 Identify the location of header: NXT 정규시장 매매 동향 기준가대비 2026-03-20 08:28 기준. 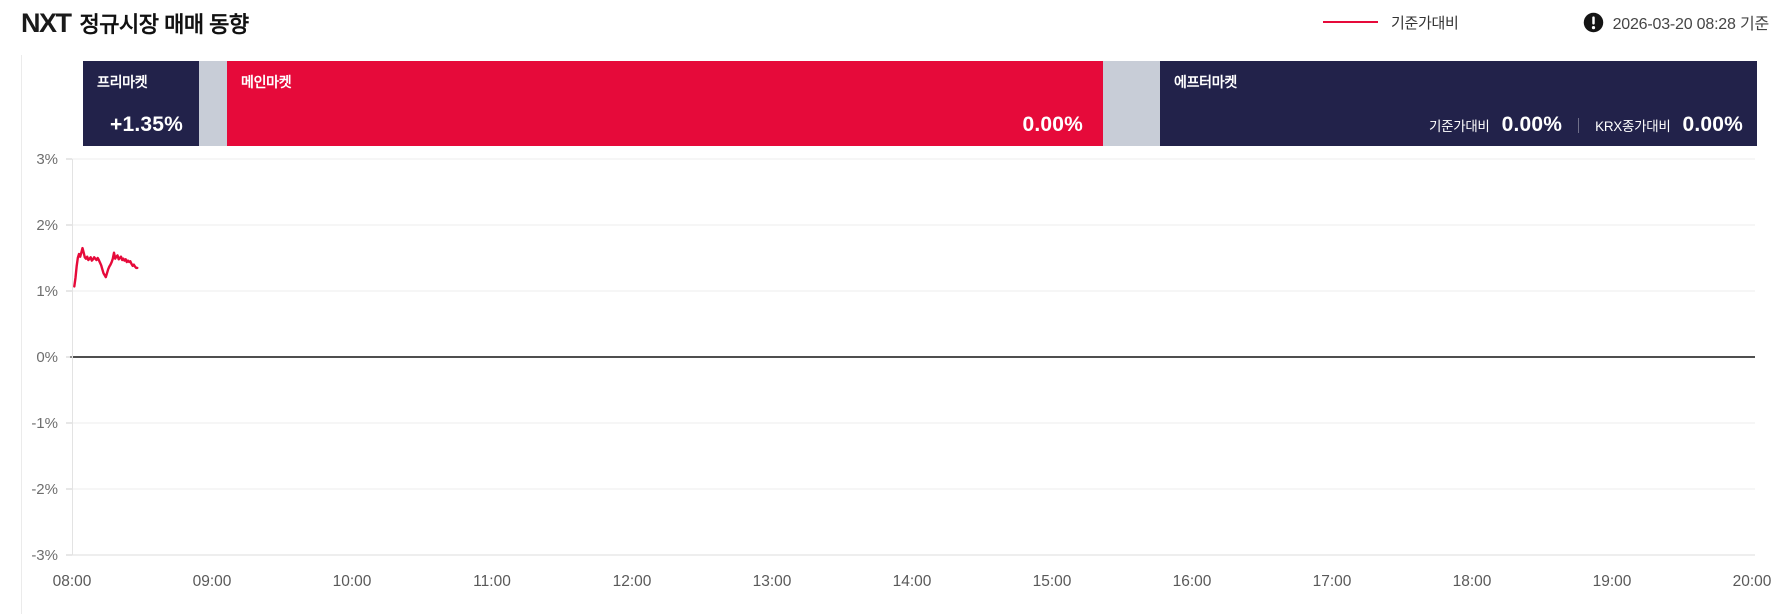
(888, 27).